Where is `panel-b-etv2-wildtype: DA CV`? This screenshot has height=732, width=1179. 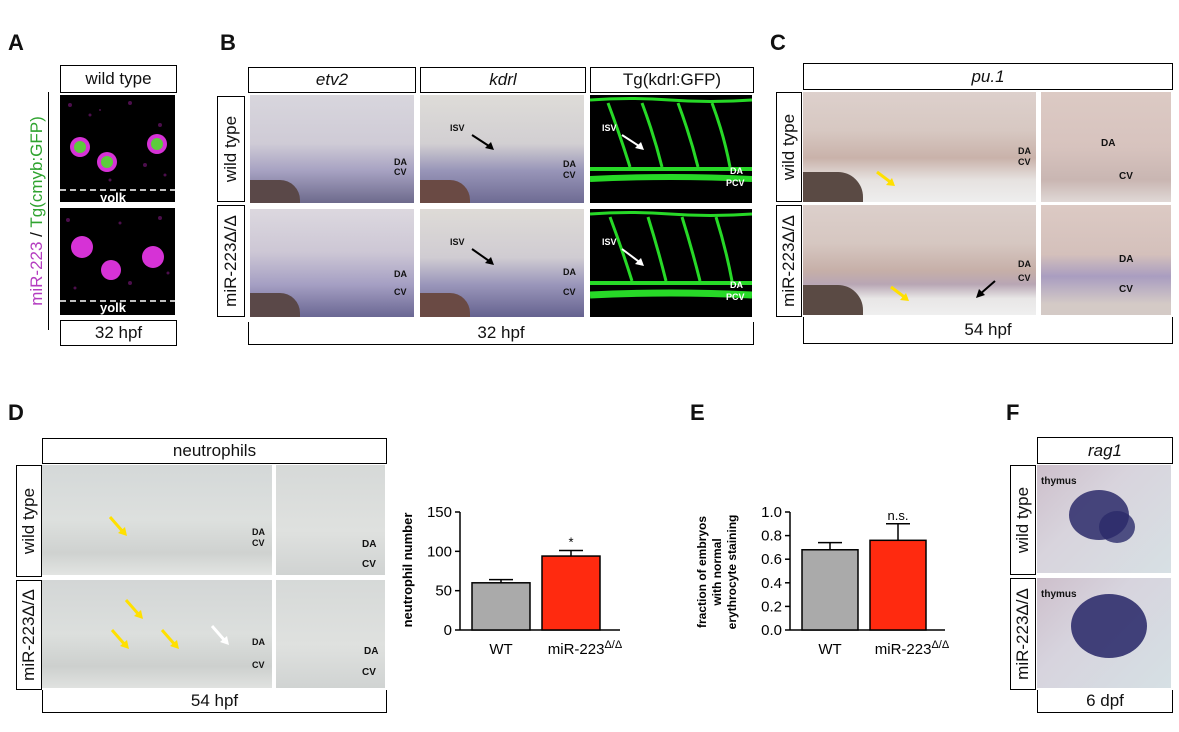 panel-b-etv2-wildtype: DA CV is located at coordinates (332, 149).